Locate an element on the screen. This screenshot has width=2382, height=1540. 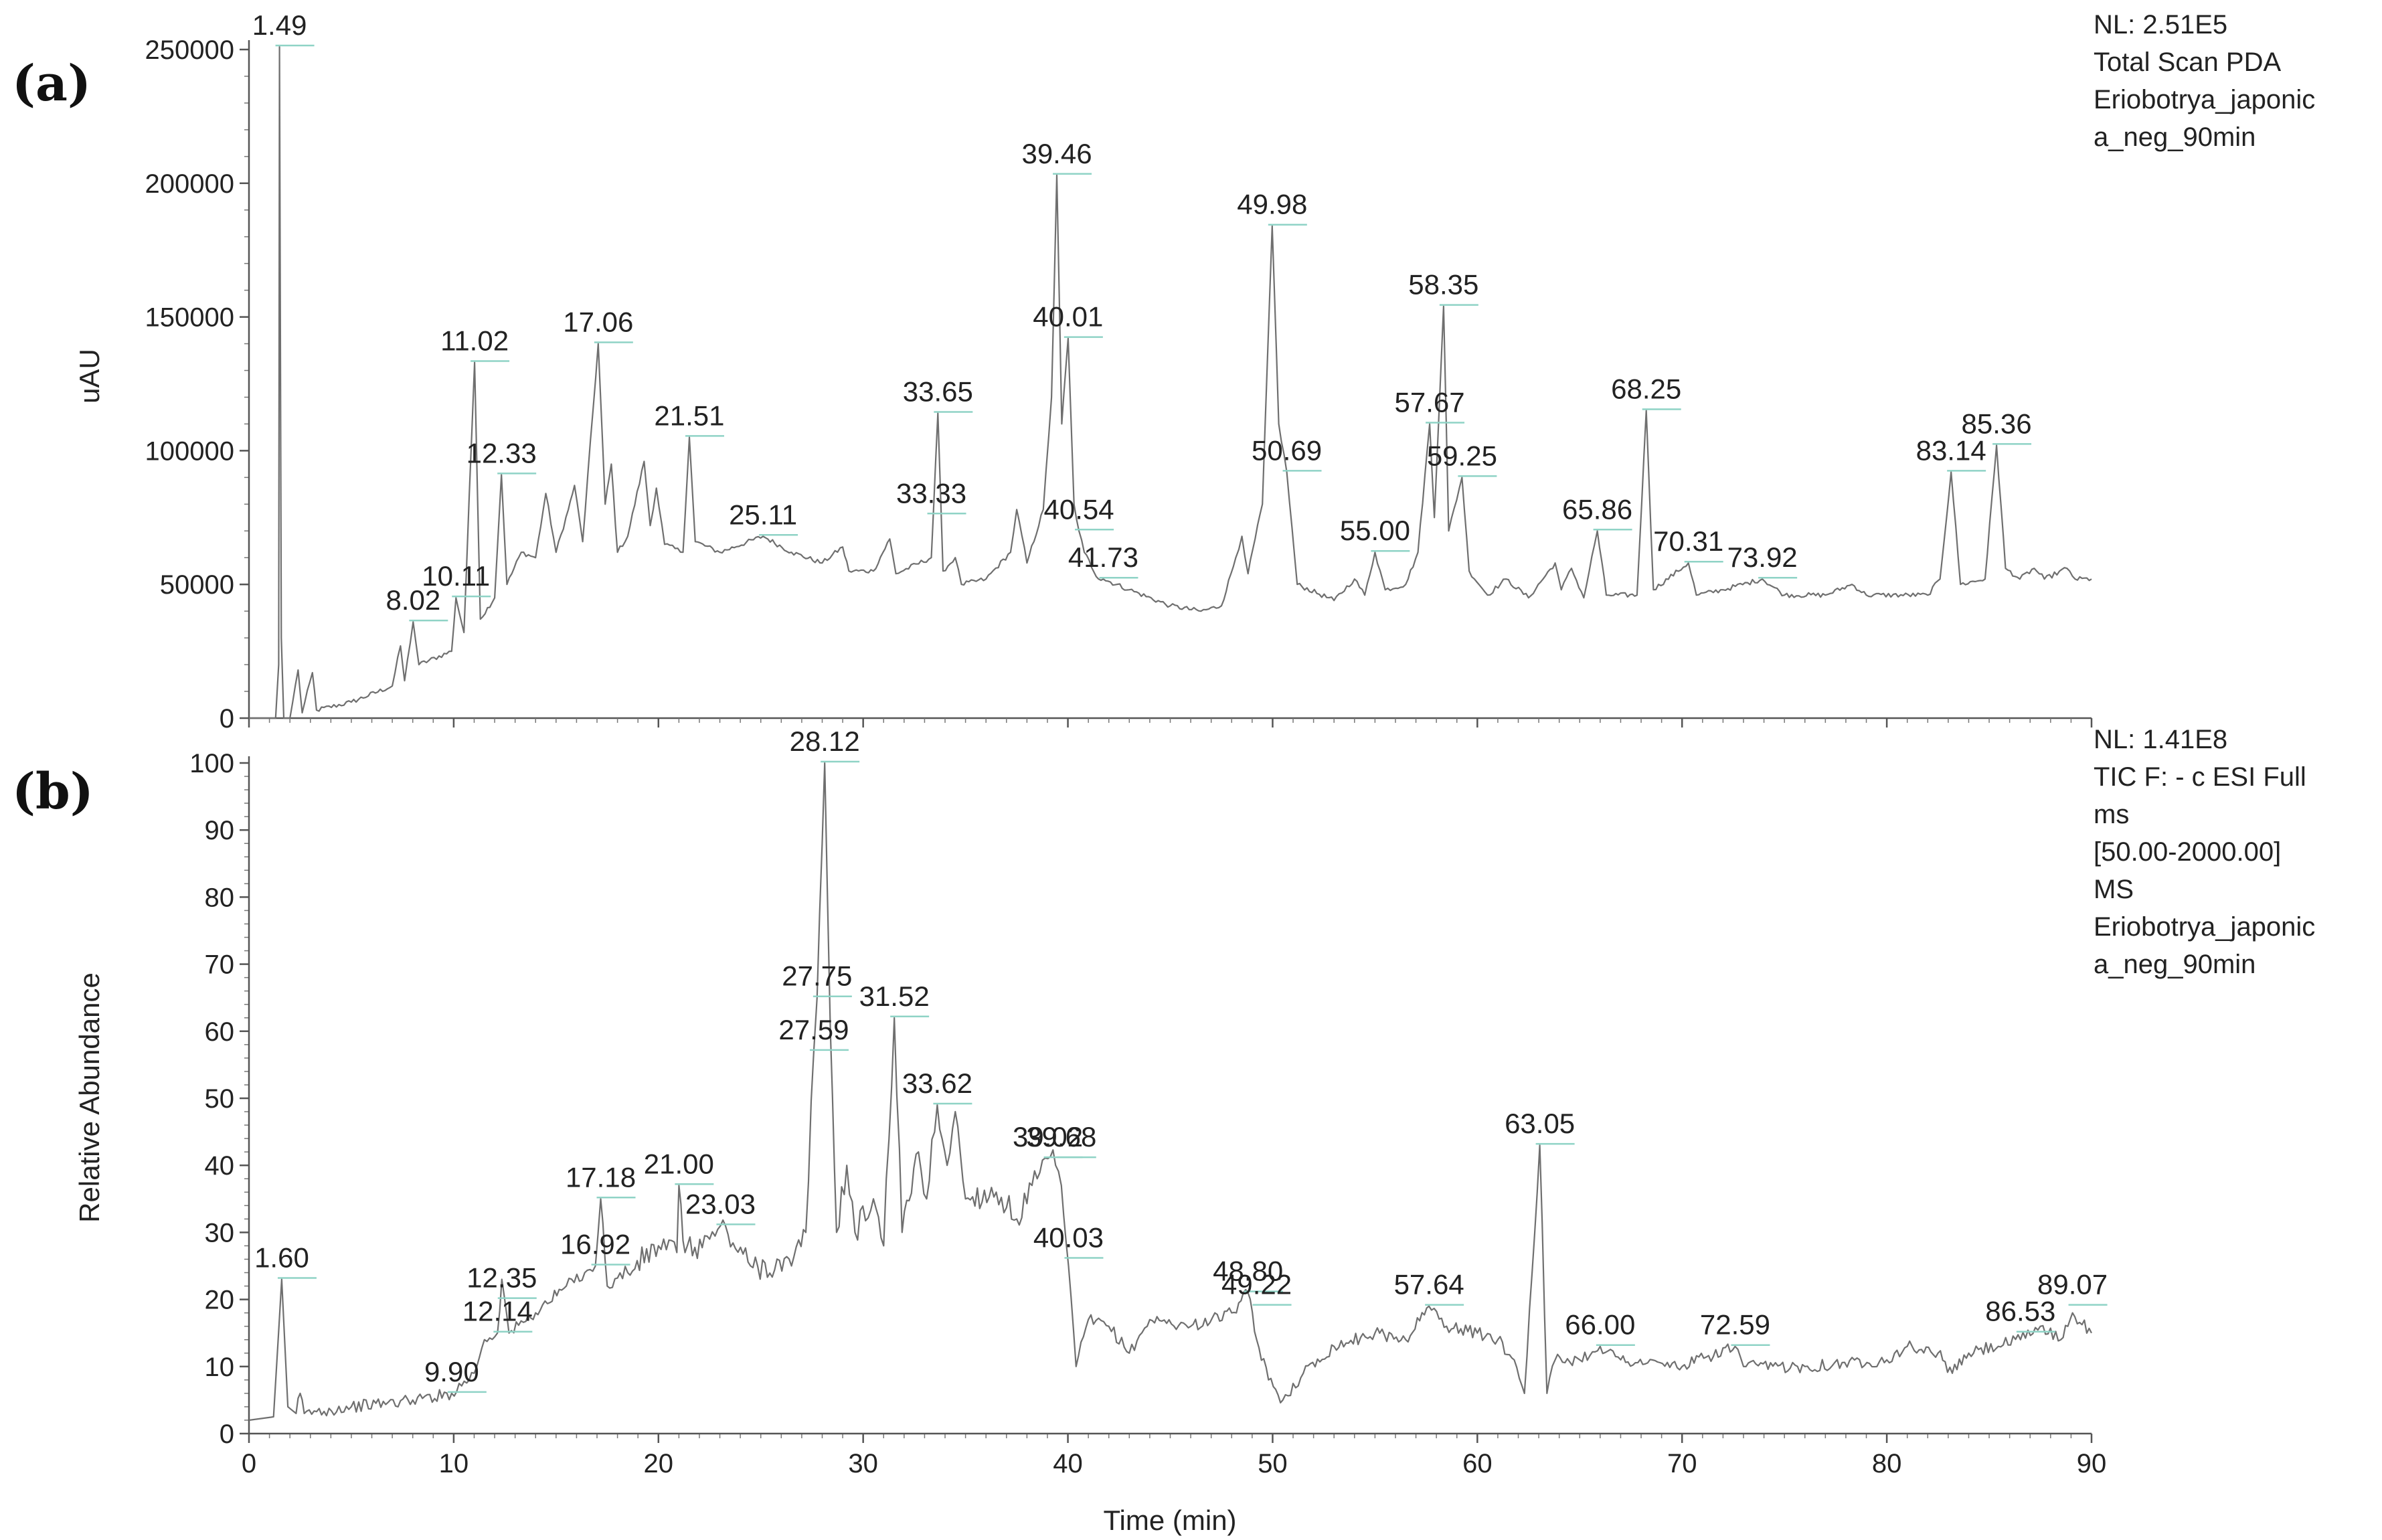
panel-b-info-line: TIC F: - c ESI Full is located at coordinates (2200, 777).